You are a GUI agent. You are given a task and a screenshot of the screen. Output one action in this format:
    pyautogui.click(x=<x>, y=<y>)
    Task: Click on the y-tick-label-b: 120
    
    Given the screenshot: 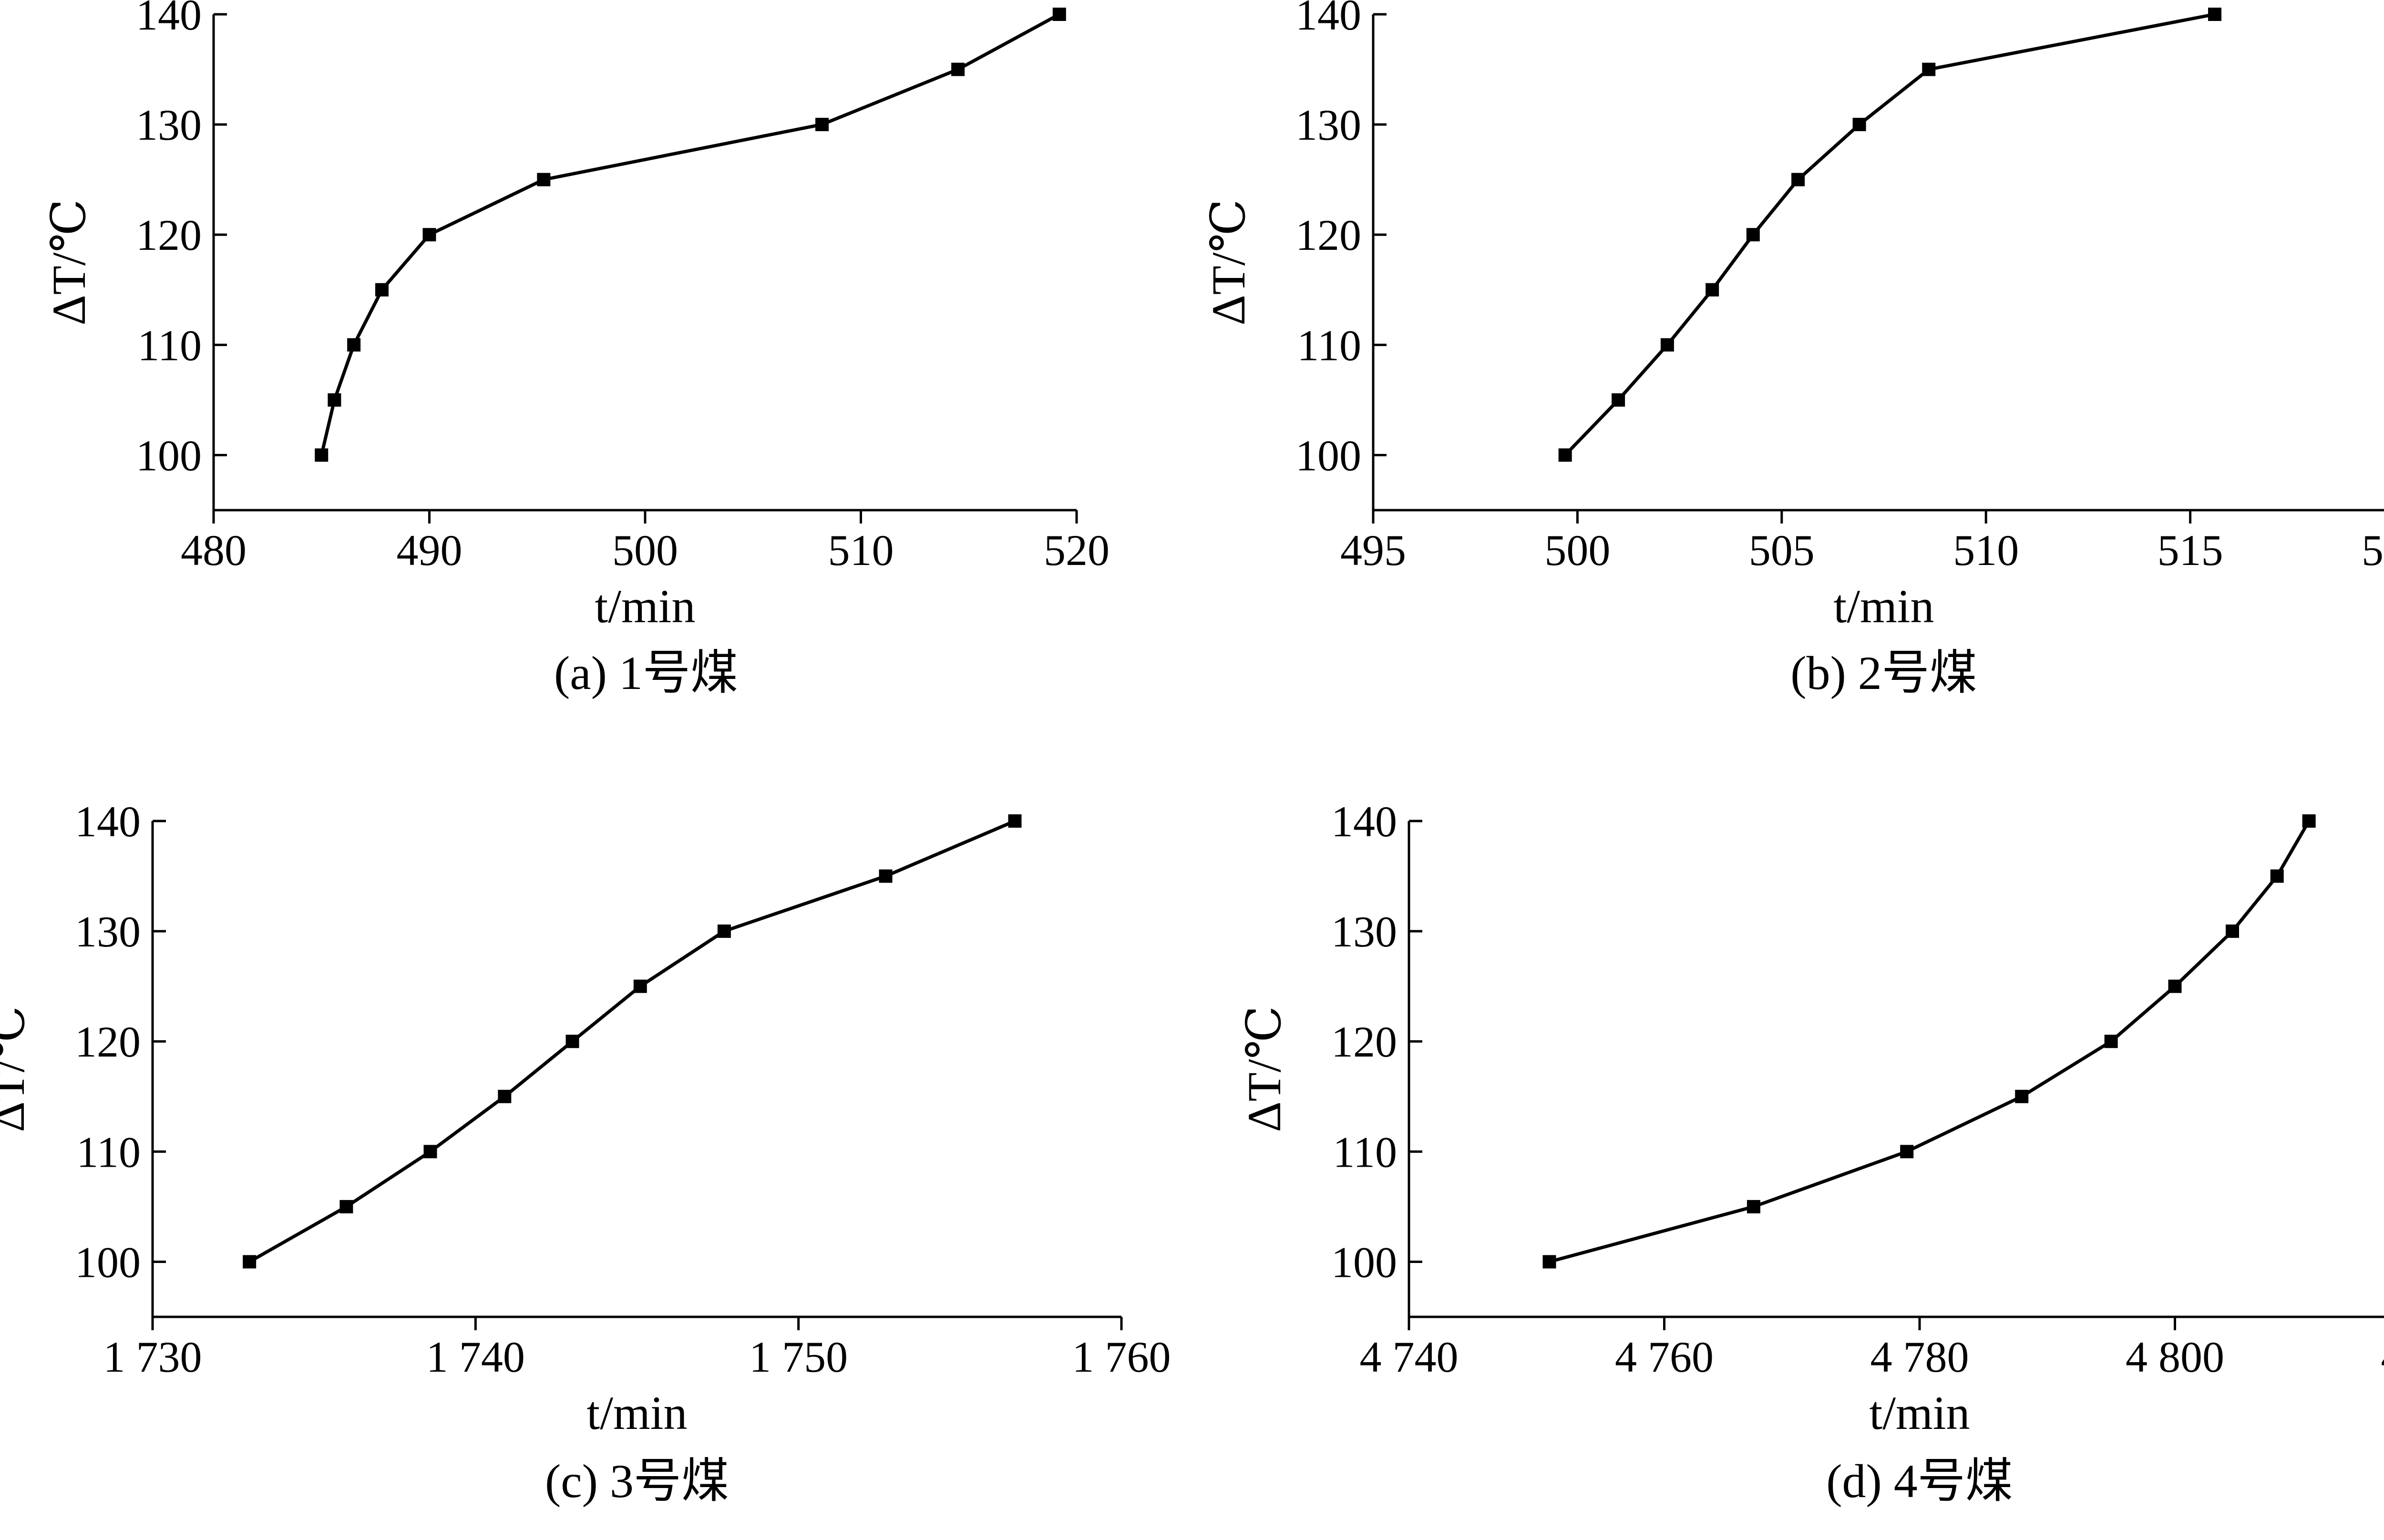 What is the action you would take?
    pyautogui.click(x=1328, y=235)
    